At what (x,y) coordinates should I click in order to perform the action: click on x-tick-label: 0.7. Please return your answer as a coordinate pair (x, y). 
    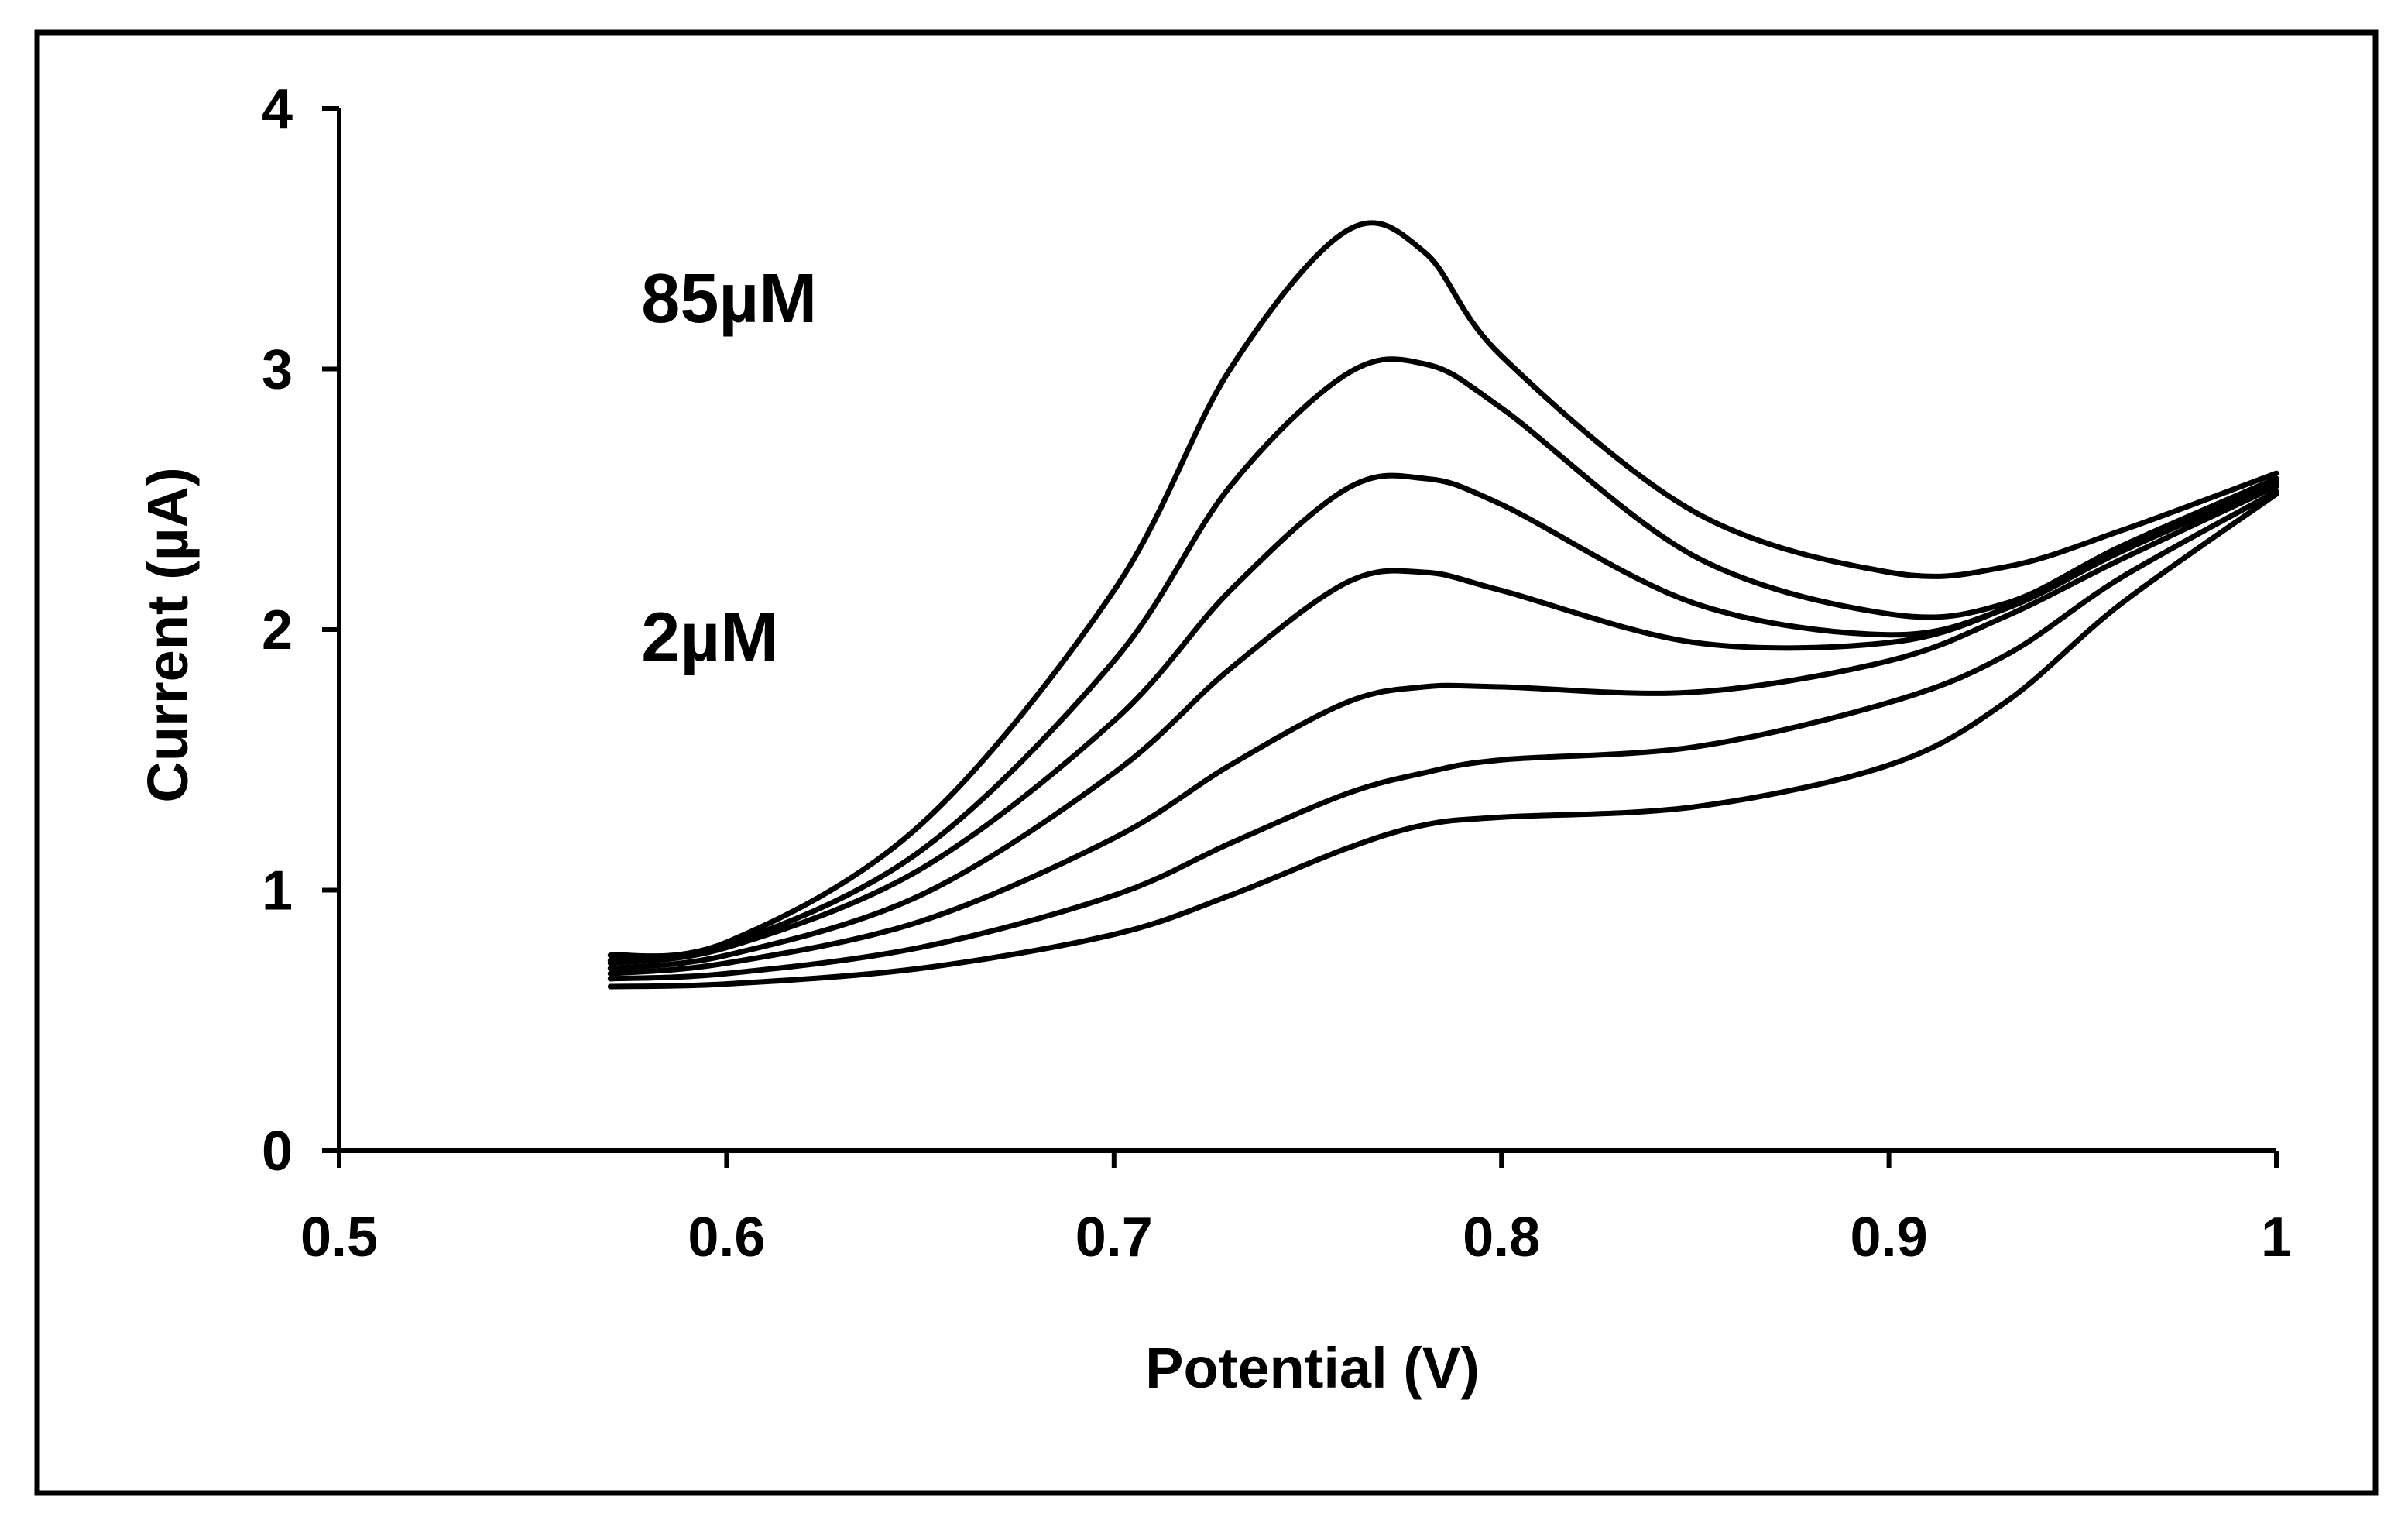
    Looking at the image, I should click on (1114, 1237).